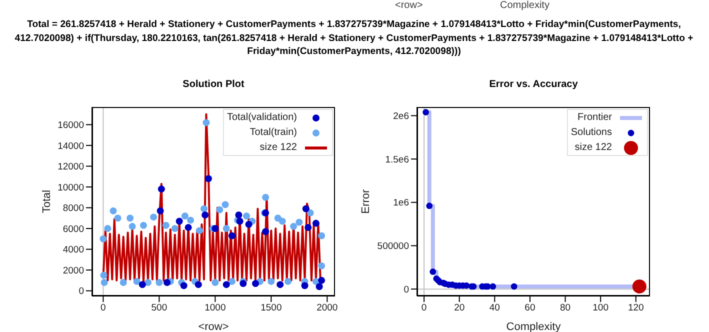  What do you see at coordinates (261, 117) in the screenshot?
I see `legend-label: Total(validation)` at bounding box center [261, 117].